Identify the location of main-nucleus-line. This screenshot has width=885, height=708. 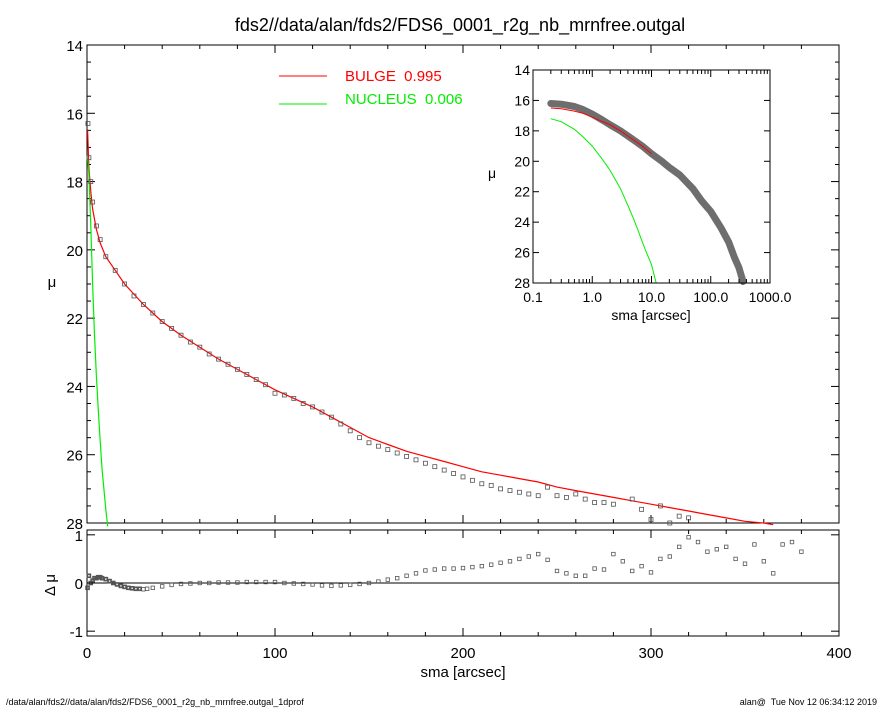
(98, 342).